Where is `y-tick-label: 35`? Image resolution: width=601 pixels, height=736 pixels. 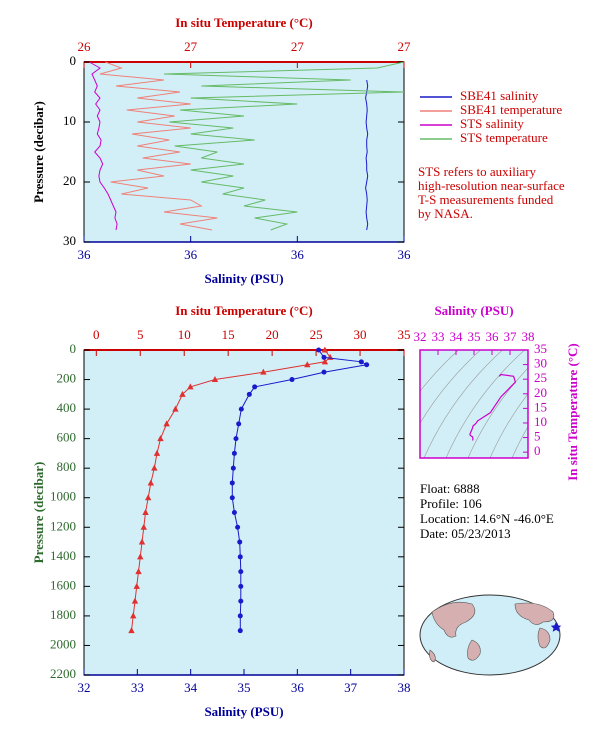
y-tick-label: 35 is located at coordinates (540, 348).